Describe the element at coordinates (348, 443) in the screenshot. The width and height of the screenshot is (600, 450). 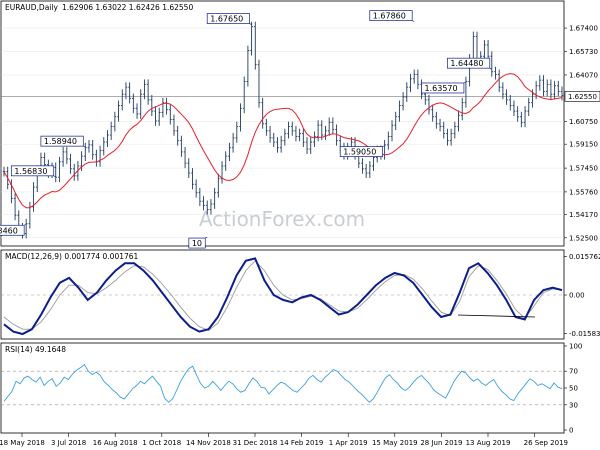
I see `x-tick-label: 1 Apr 2019` at that location.